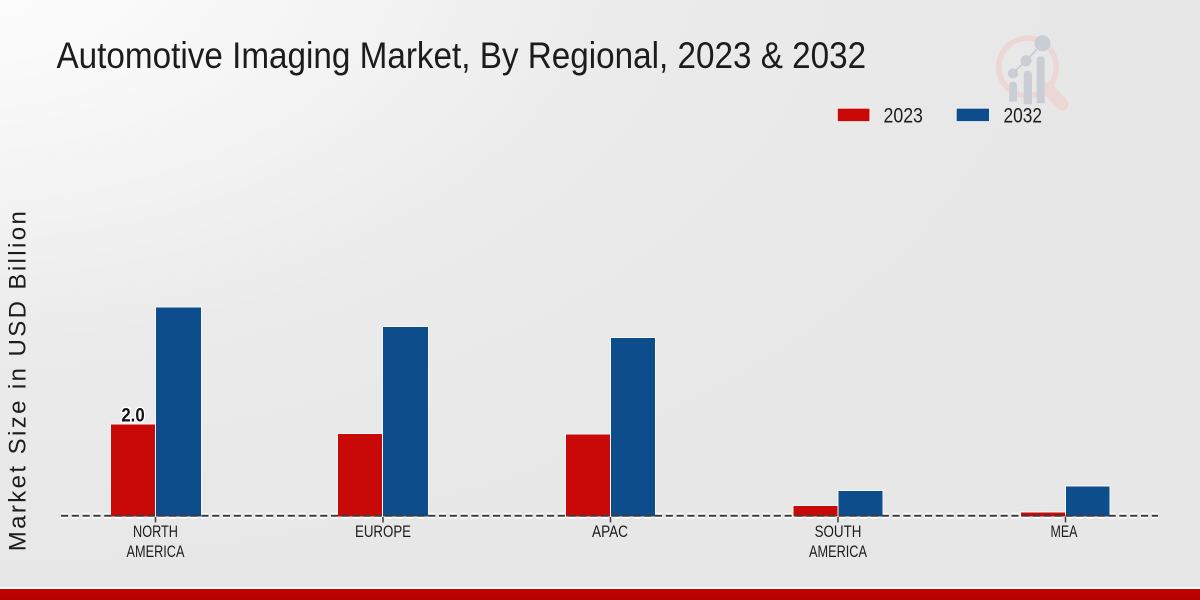 The width and height of the screenshot is (1200, 600). What do you see at coordinates (838, 532) in the screenshot?
I see `svg-text: SOUTH` at bounding box center [838, 532].